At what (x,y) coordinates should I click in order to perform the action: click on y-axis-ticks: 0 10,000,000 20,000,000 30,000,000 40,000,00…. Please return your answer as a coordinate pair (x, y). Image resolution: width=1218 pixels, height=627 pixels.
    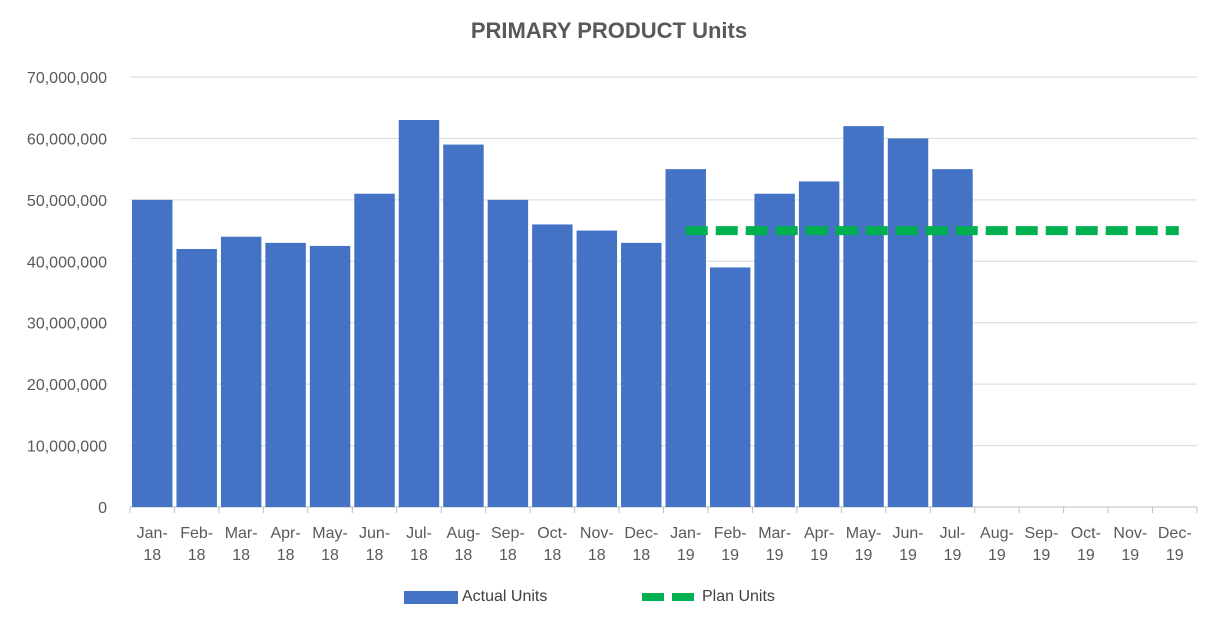
    Looking at the image, I should click on (67, 293).